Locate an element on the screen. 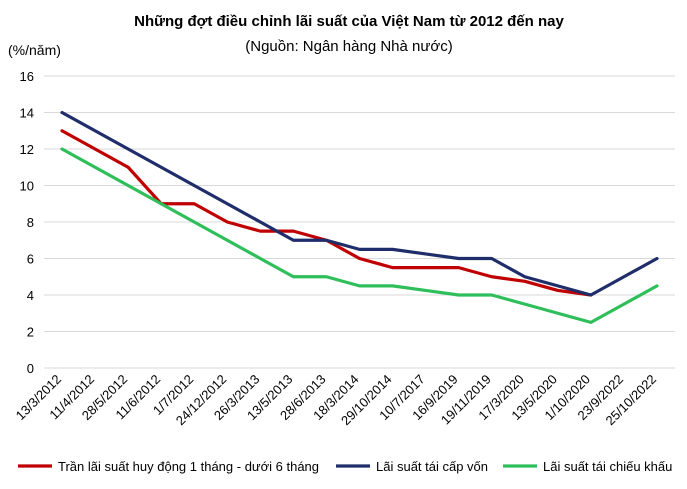 The height and width of the screenshot is (489, 687). legend-label-2: Lãi suất tái cấp vốn is located at coordinates (432, 466).